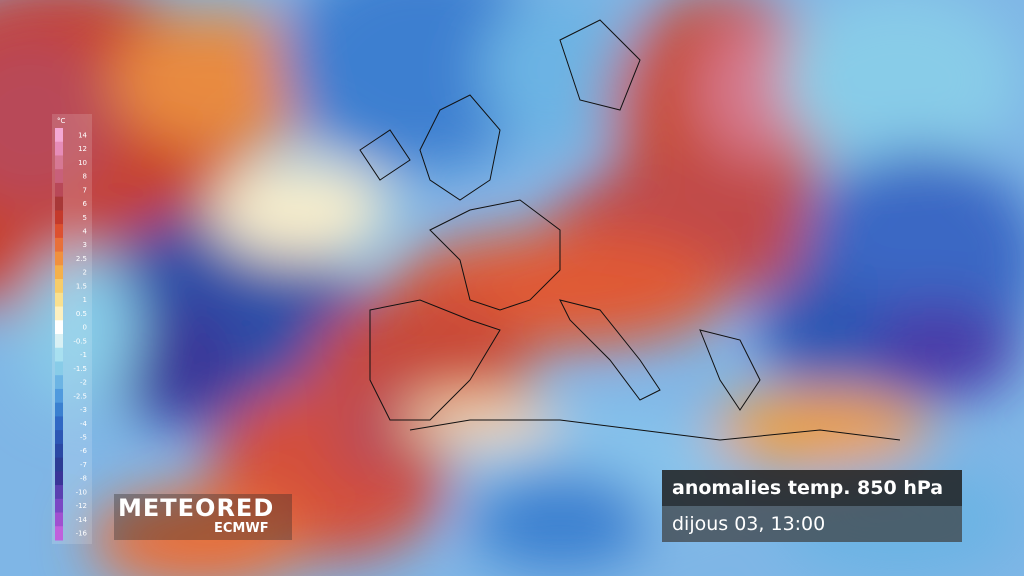  What do you see at coordinates (80, 341) in the screenshot?
I see `legend-label: -0.5` at bounding box center [80, 341].